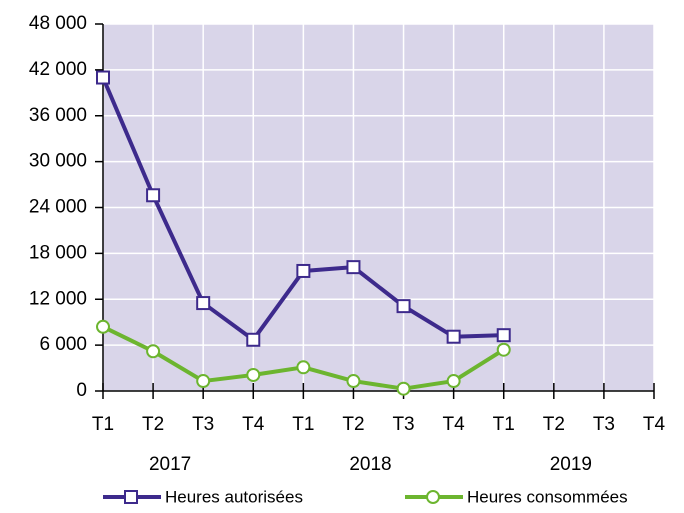 This screenshot has width=684, height=513. What do you see at coordinates (58, 207) in the screenshot?
I see `y-tick-label: 24 000` at bounding box center [58, 207].